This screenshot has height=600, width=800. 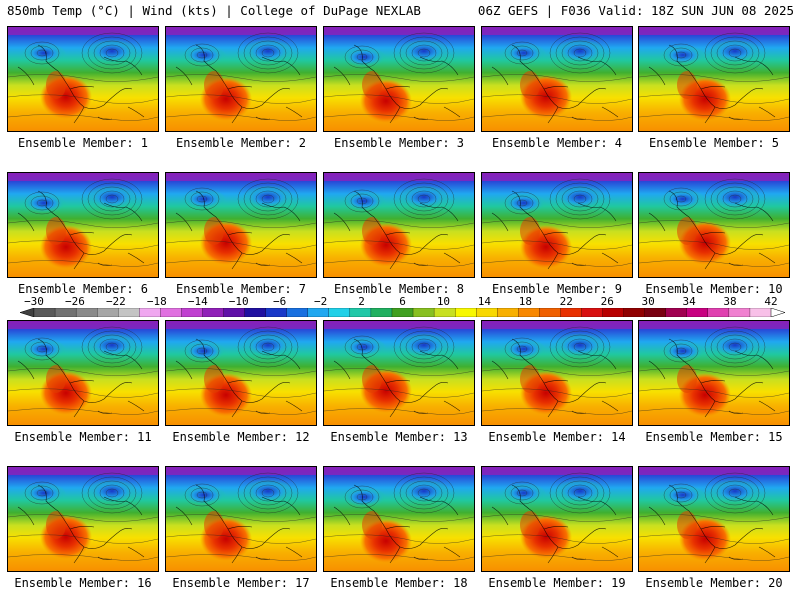 What do you see at coordinates (34, 301) in the screenshot?
I see `colorbar-tick-label: −30` at bounding box center [34, 301].